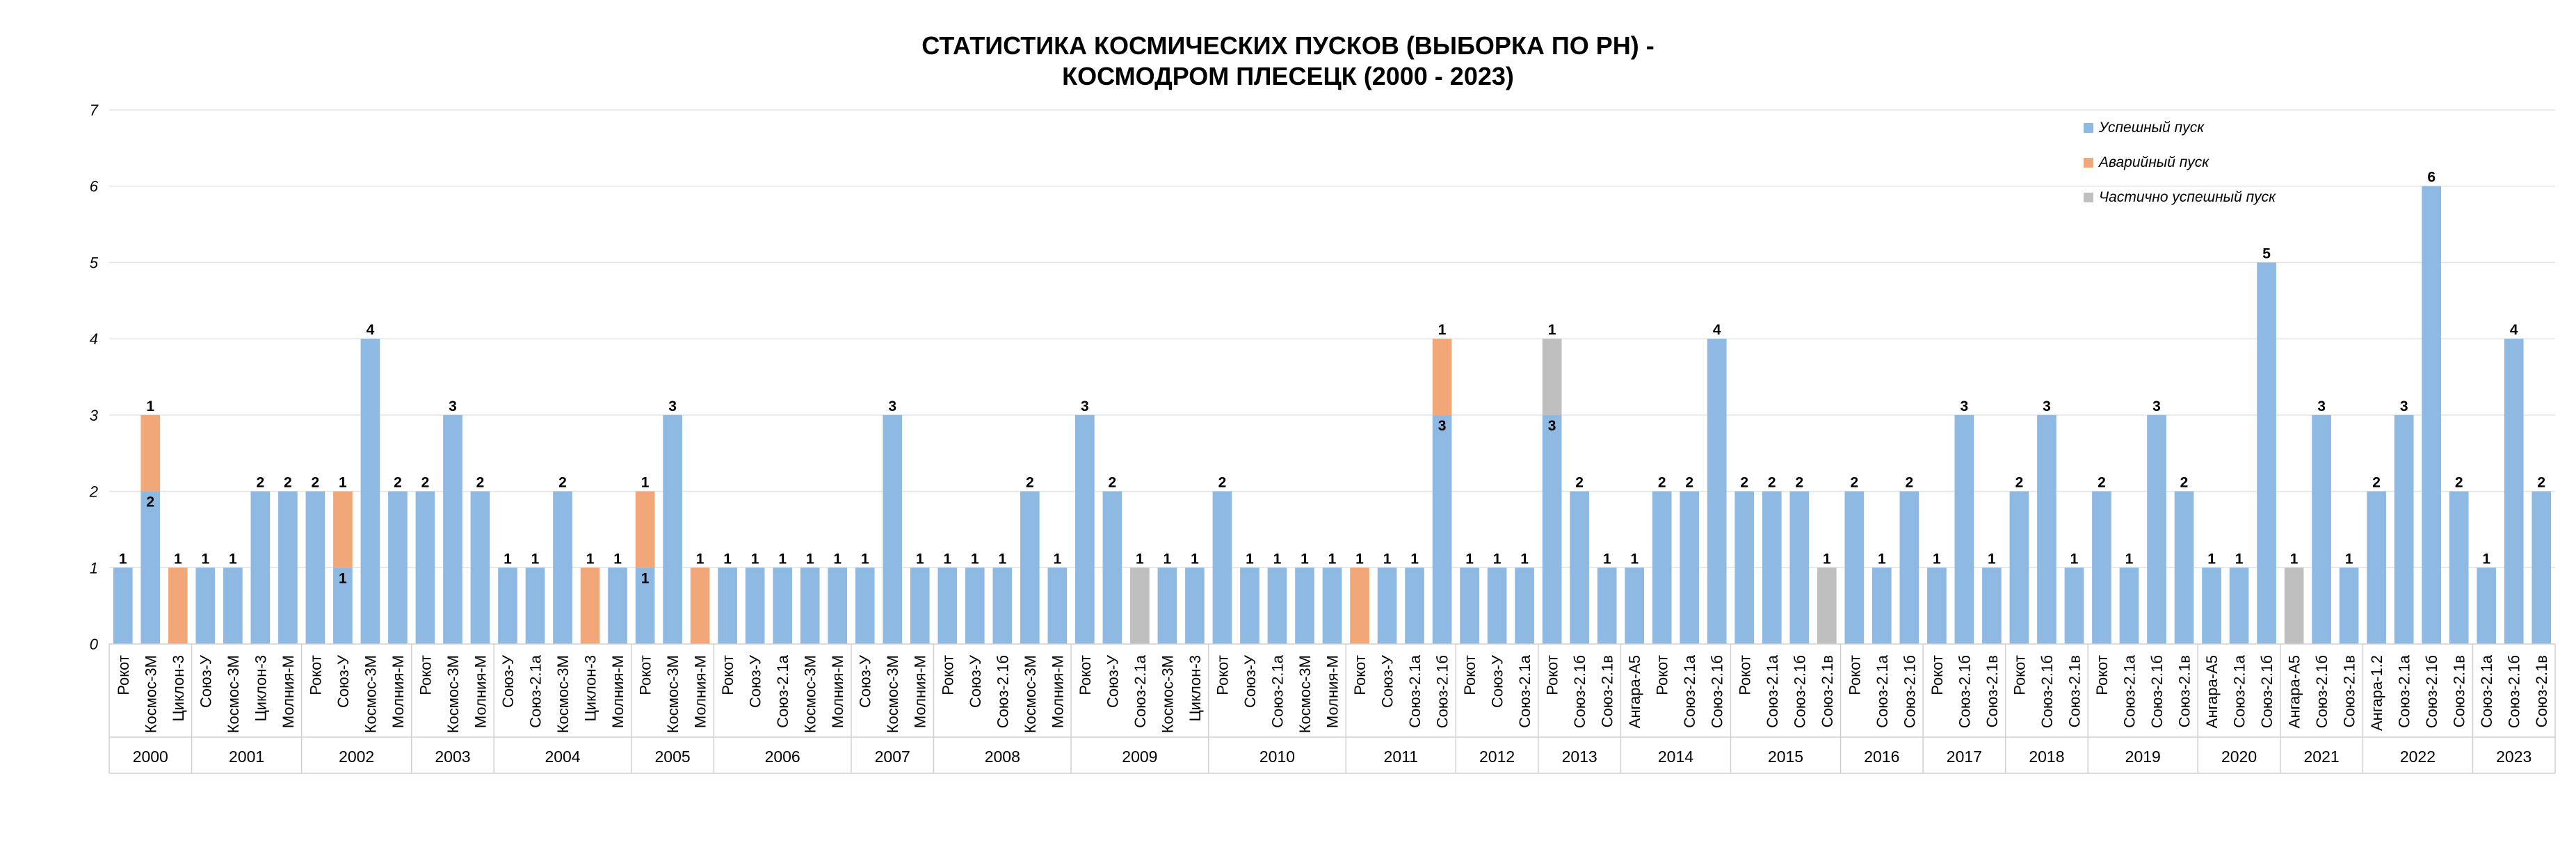 The image size is (2576, 847). I want to click on y-tick-label: 5, so click(95, 262).